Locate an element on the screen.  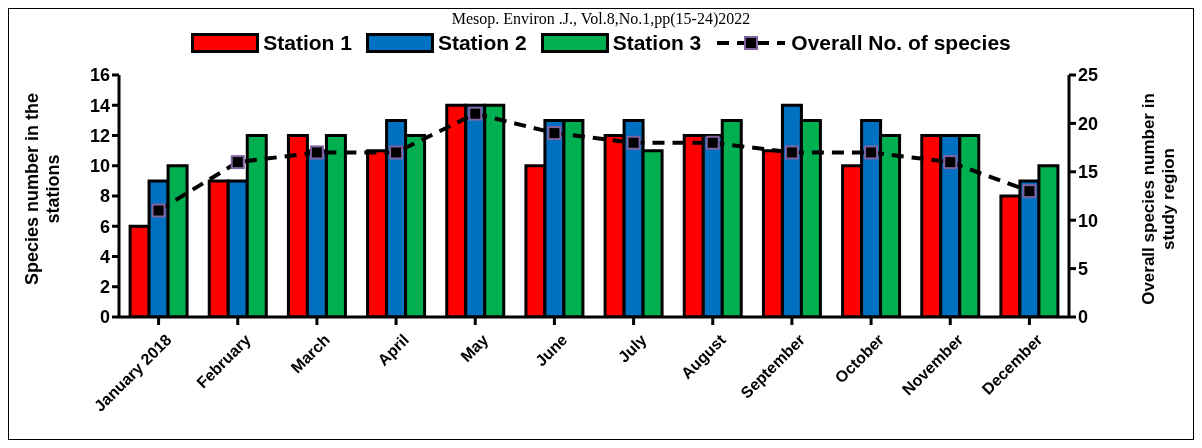
y-tick-label: 4 is located at coordinates (104, 256).